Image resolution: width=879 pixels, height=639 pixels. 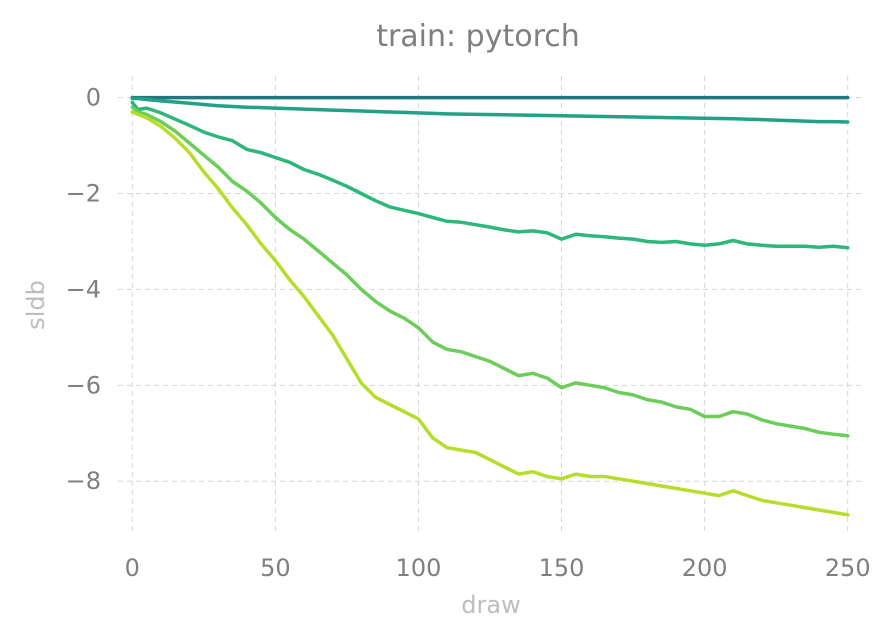 I want to click on x-tick-label-3: 150, so click(x=562, y=568).